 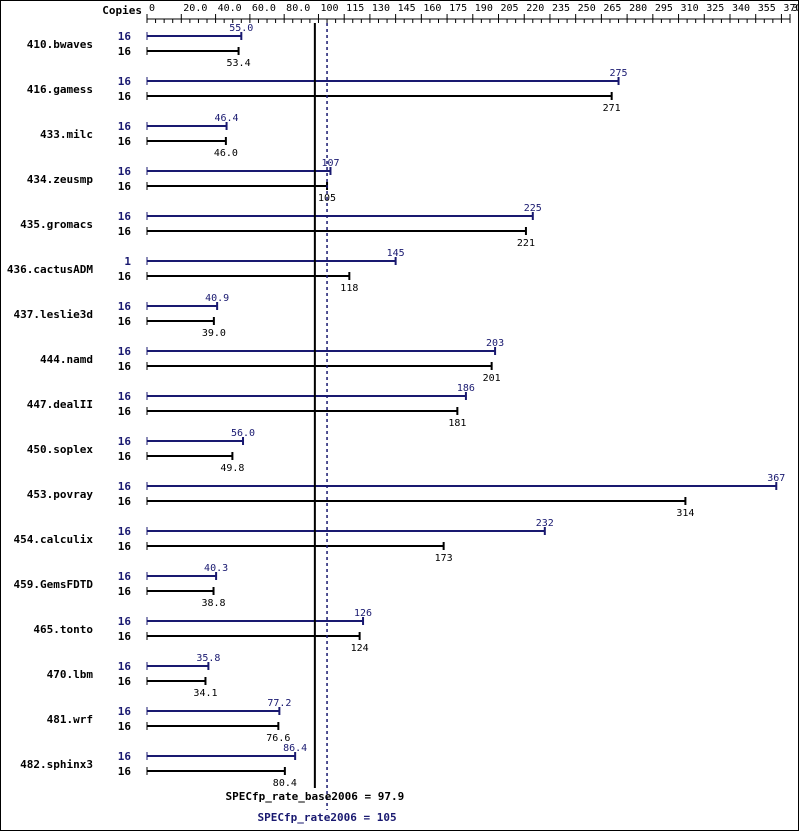 What do you see at coordinates (243, 433) in the screenshot?
I see `peak-value-label: 56.0` at bounding box center [243, 433].